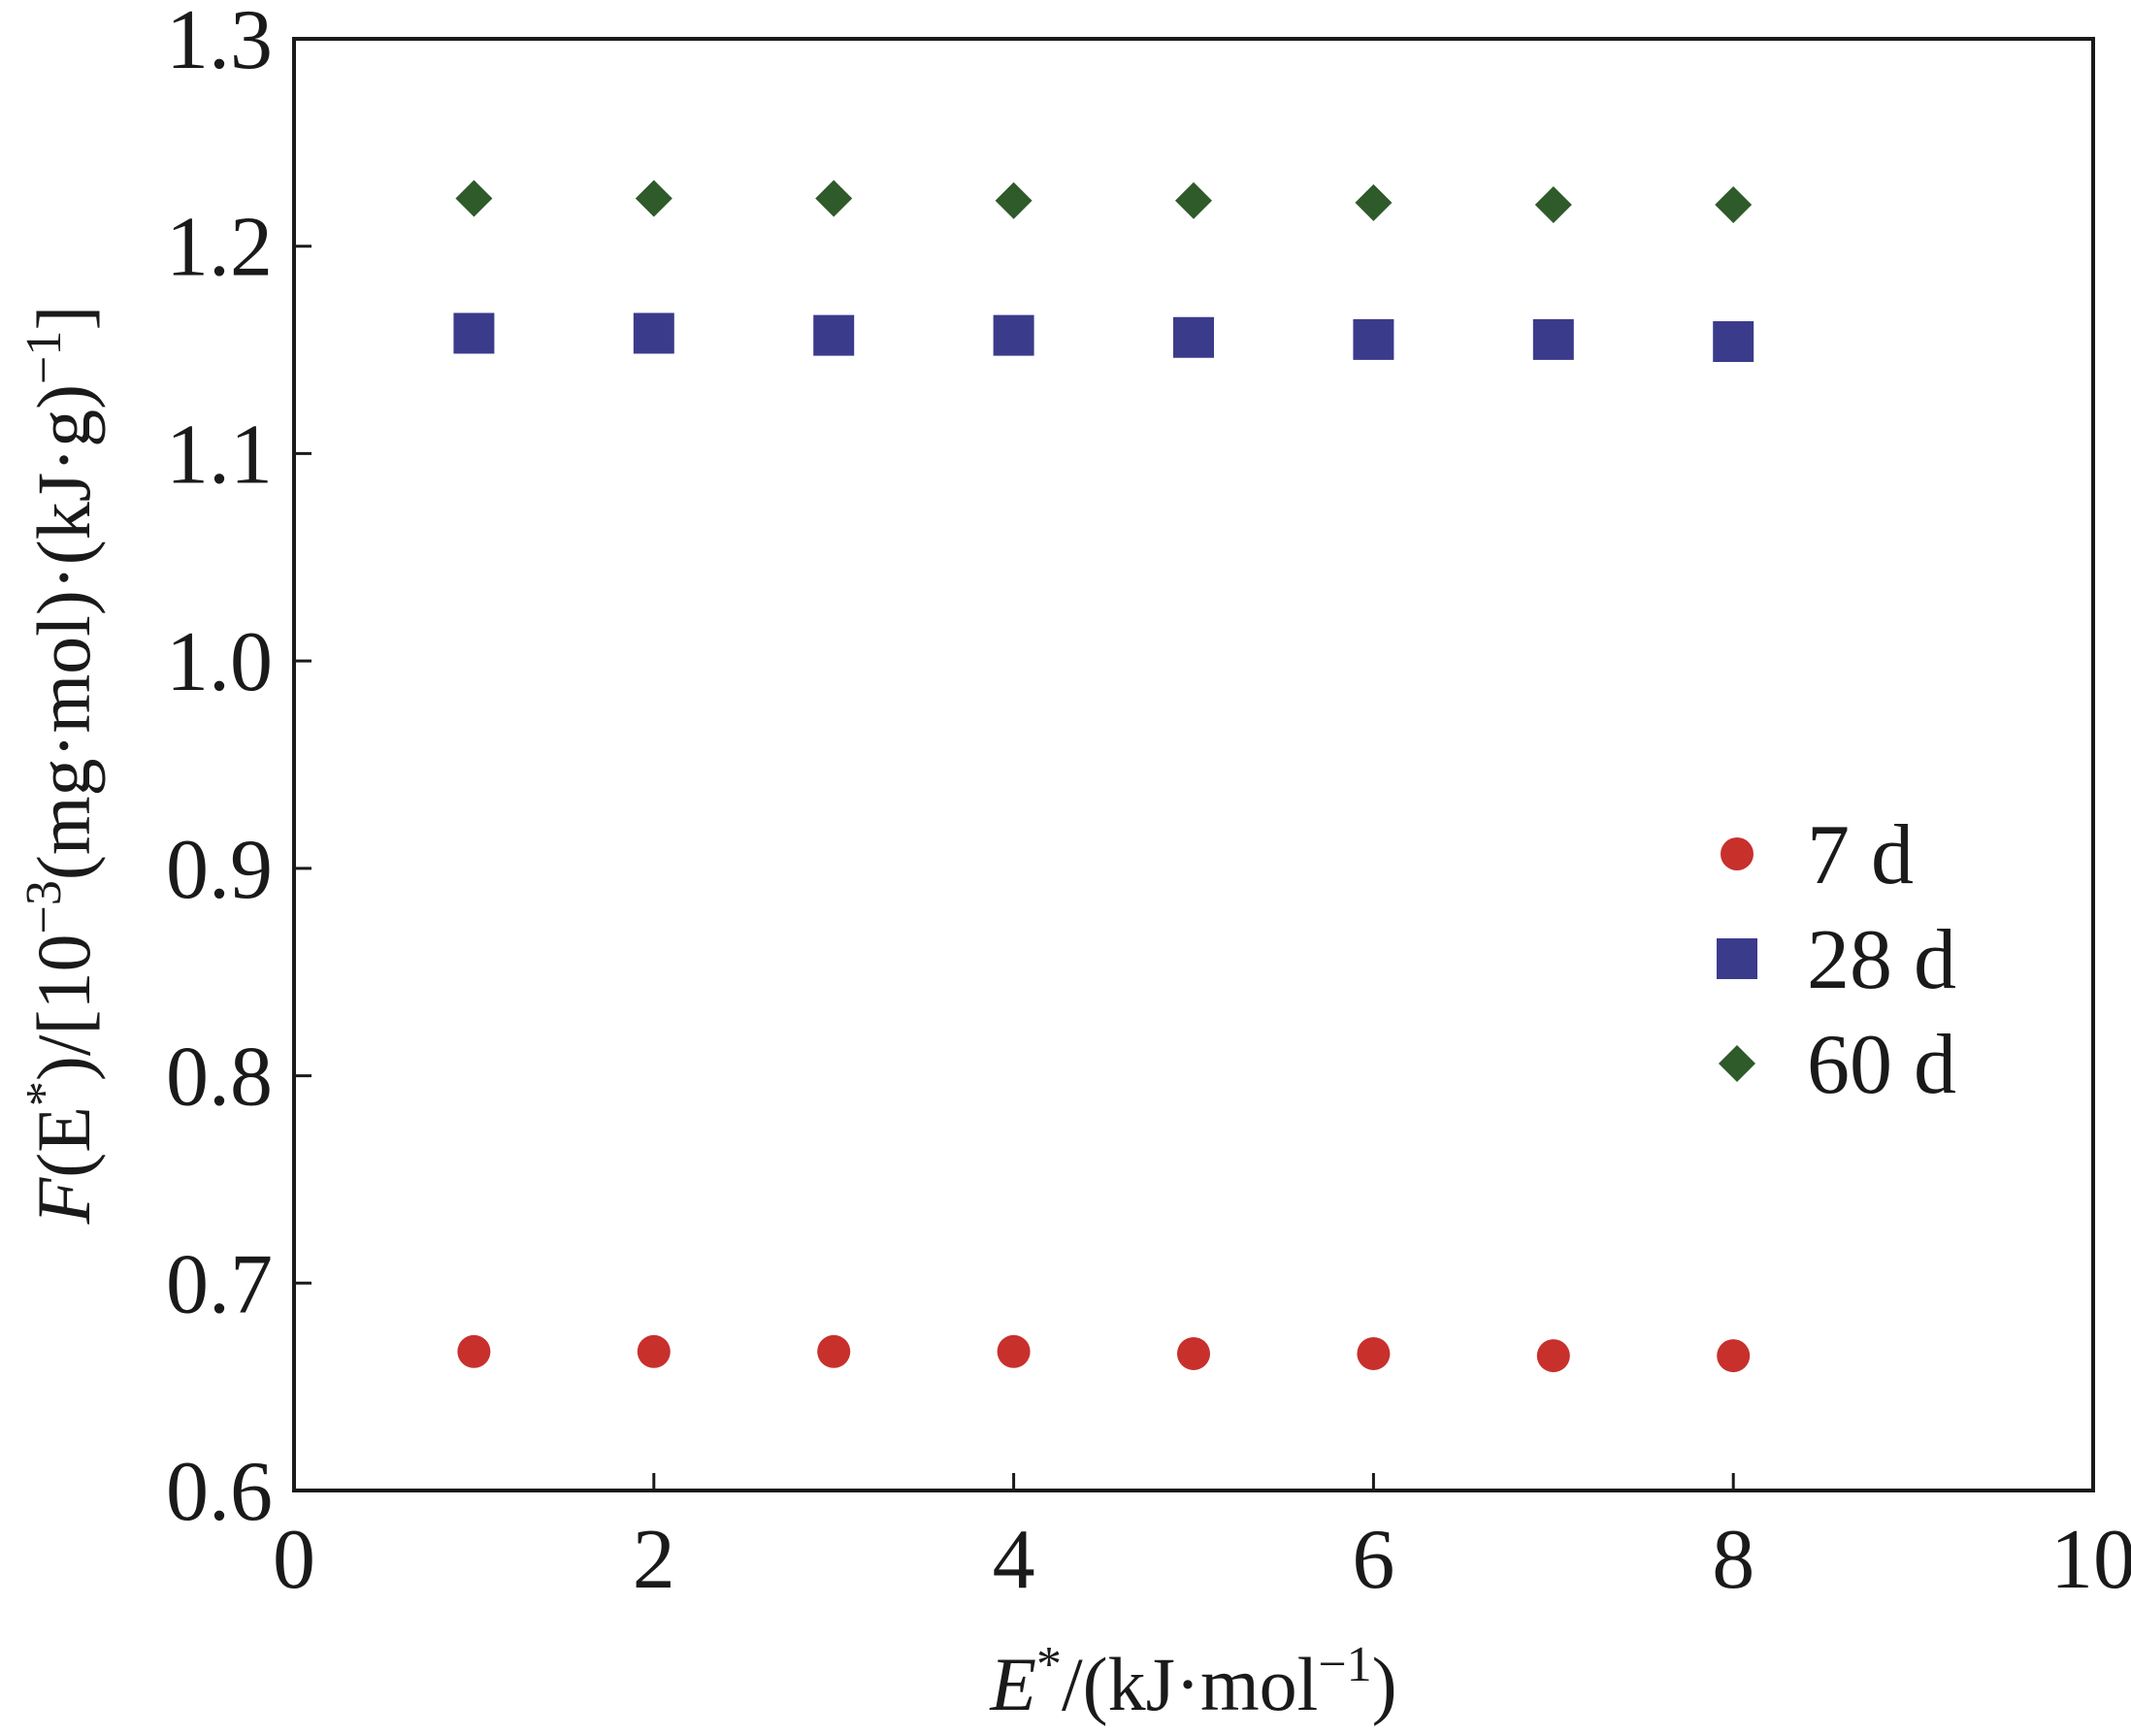  Describe the element at coordinates (1384, 1684) in the screenshot. I see `x-axis-title-end: )` at that location.